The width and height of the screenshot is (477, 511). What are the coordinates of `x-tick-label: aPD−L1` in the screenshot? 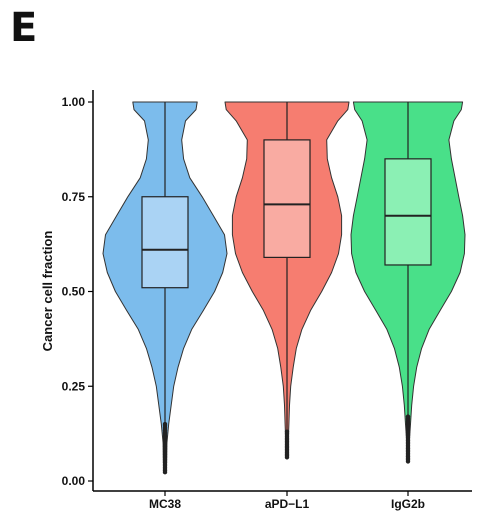 It's located at (287, 504).